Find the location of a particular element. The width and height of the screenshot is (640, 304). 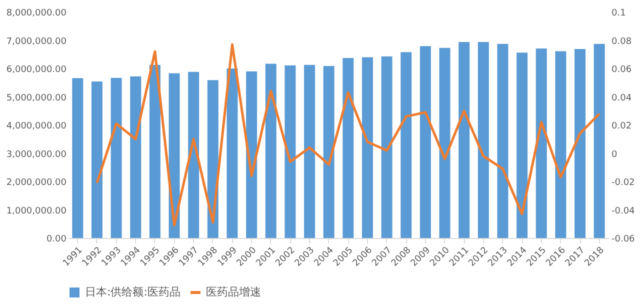

y-tick-label: 6,000,000.00 is located at coordinates (36, 70).